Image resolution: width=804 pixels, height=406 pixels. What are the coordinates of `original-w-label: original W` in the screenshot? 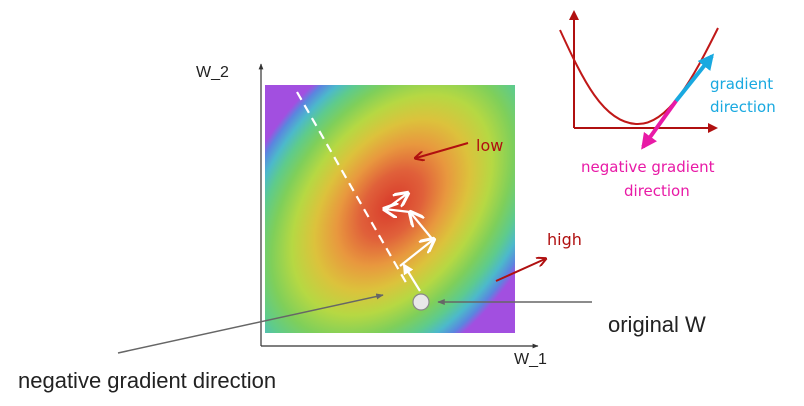 It's located at (657, 324).